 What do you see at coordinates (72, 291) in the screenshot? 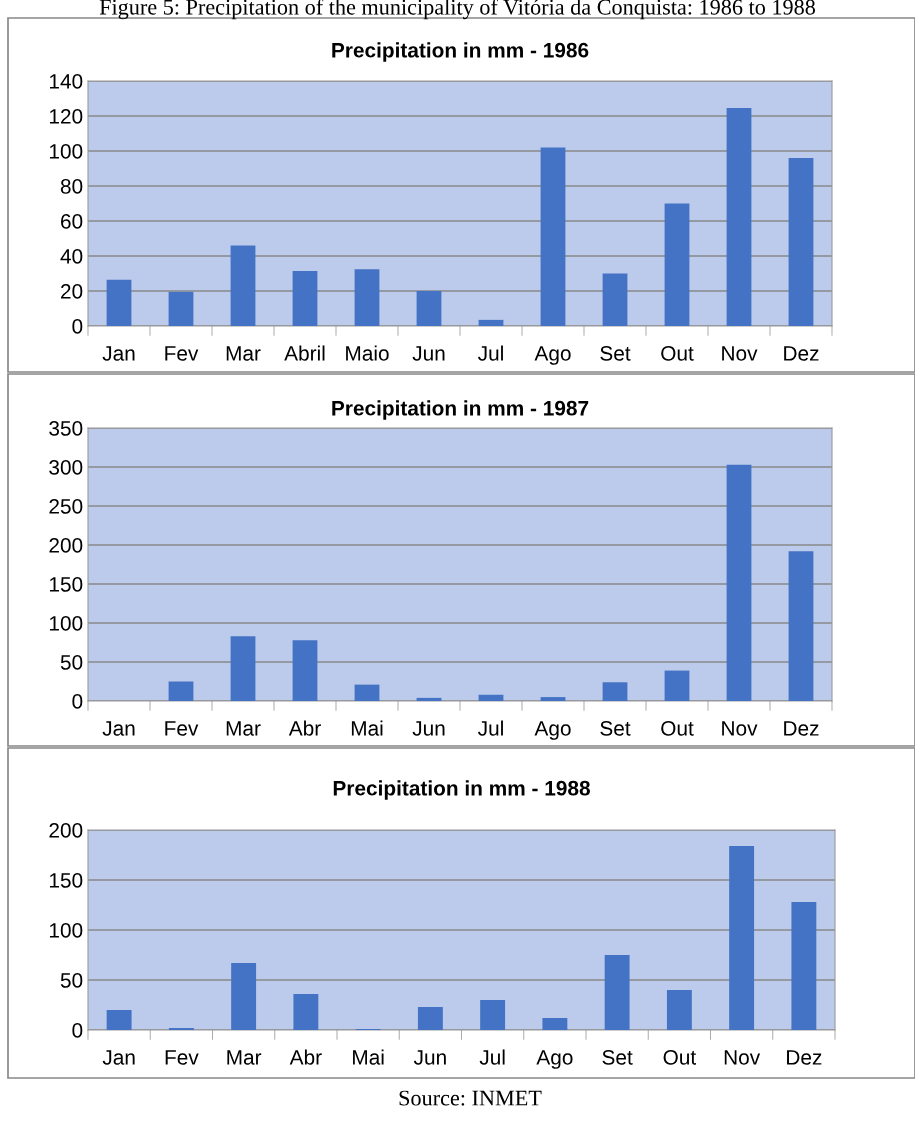
I see `y-tick-label: 20` at bounding box center [72, 291].